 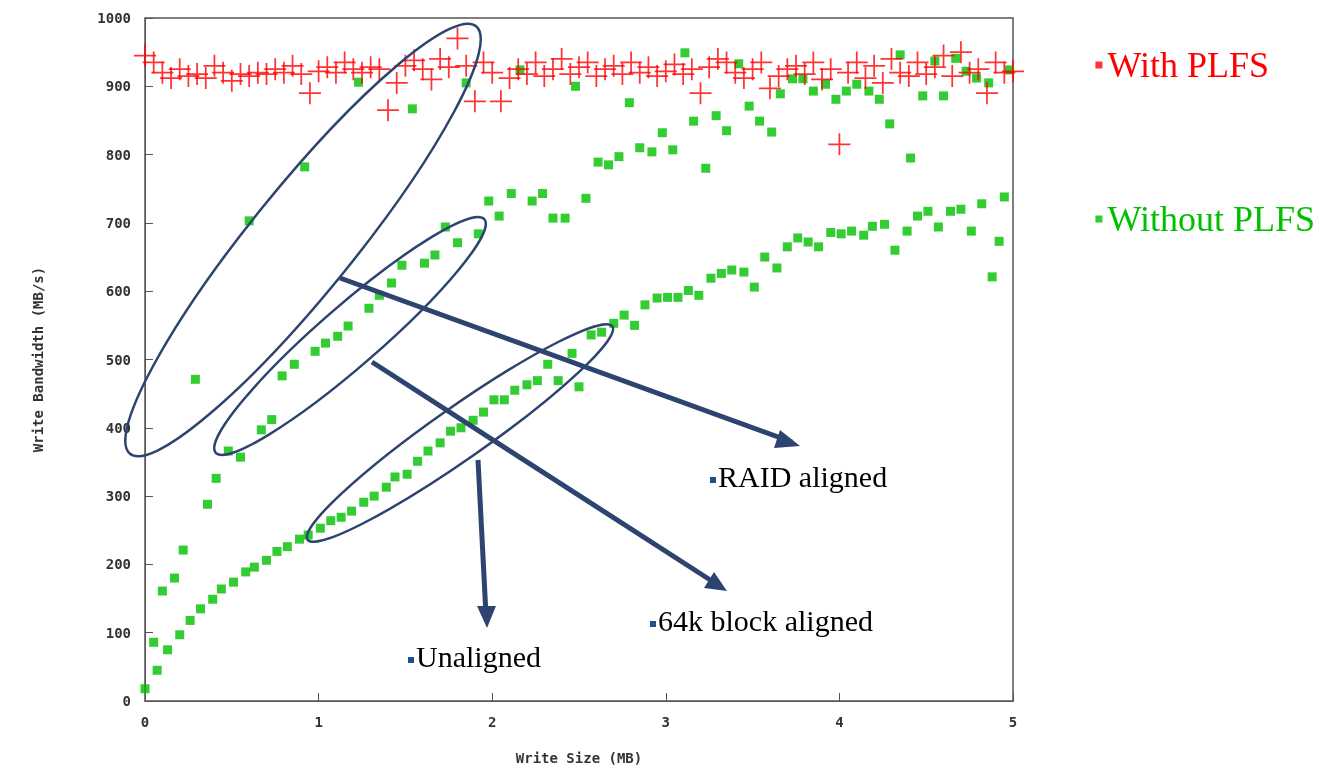 What do you see at coordinates (1211, 219) in the screenshot?
I see `legend-label: Without PLFS` at bounding box center [1211, 219].